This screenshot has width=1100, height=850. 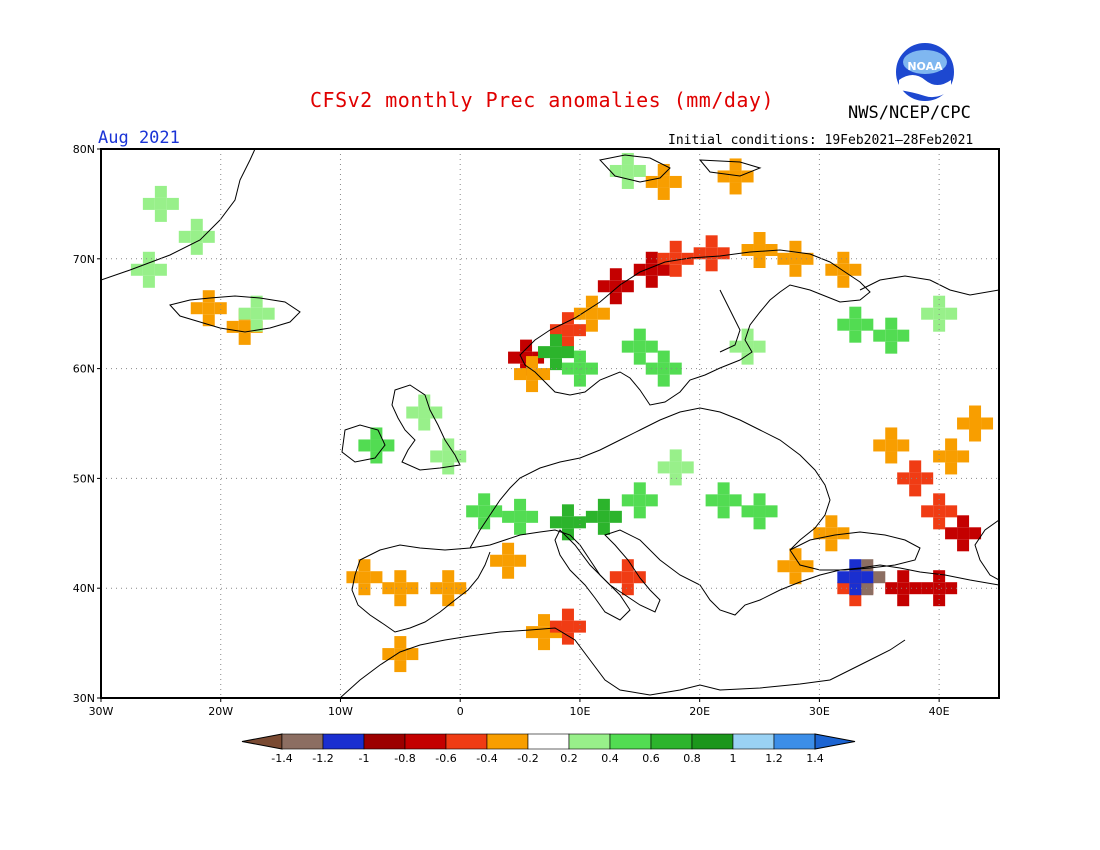 What do you see at coordinates (569, 758) in the screenshot?
I see `legend-tick-label: 0.2` at bounding box center [569, 758].